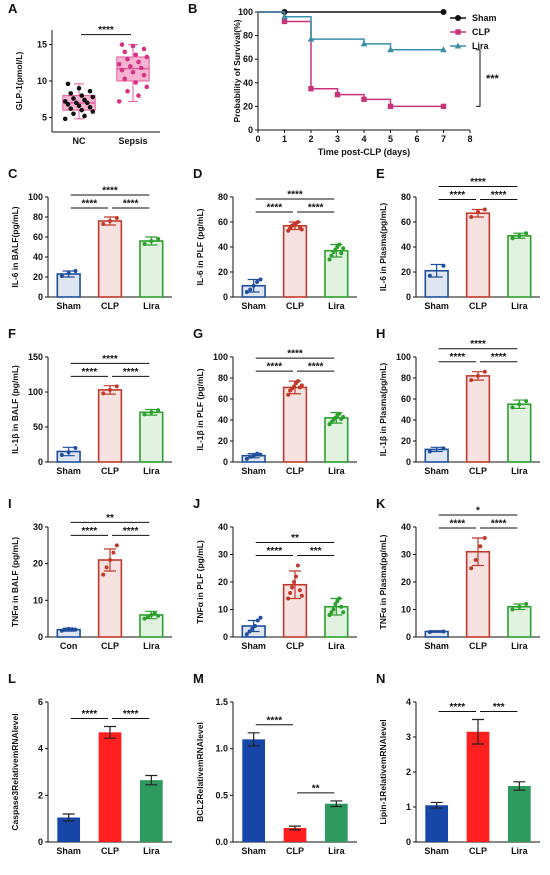  I want to click on y-tick-label: 20, so click(406, 441).